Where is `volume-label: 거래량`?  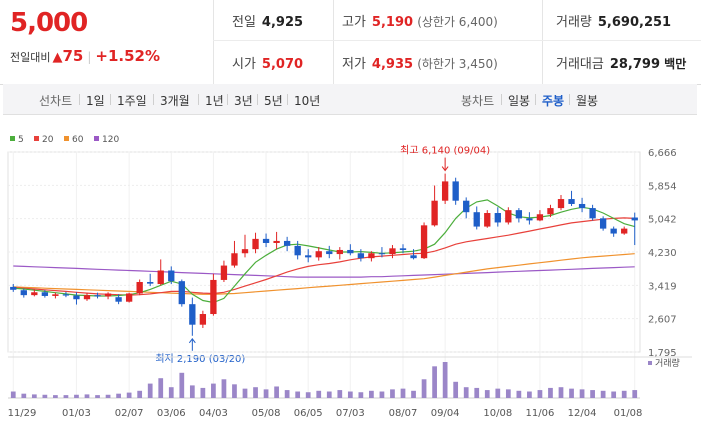
volume-label: 거래량 is located at coordinates (574, 22).